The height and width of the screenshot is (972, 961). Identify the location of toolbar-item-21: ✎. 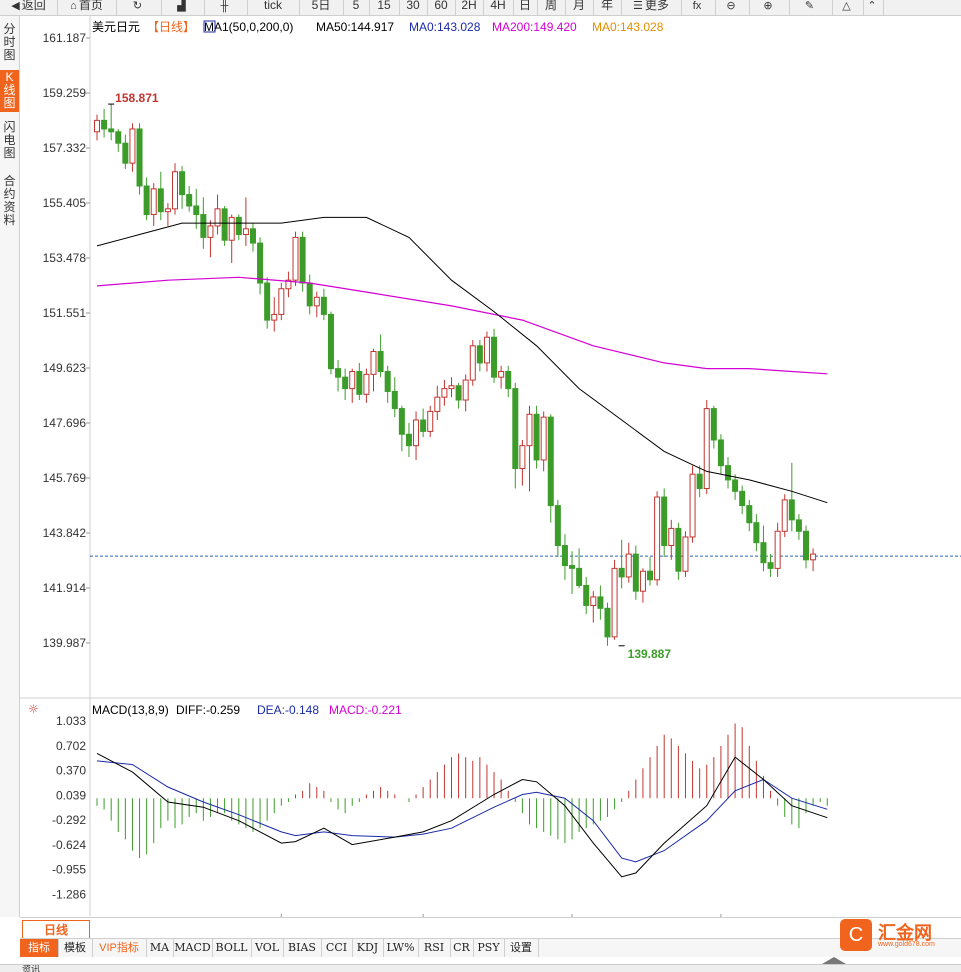
(811, 7).